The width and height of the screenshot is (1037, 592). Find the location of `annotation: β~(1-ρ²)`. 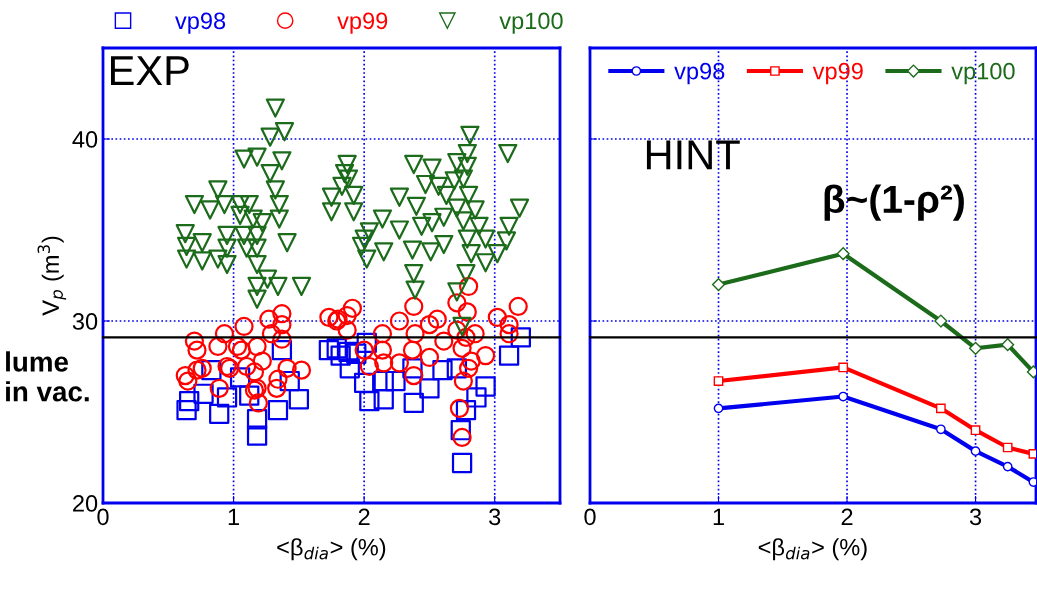

annotation: β~(1-ρ²) is located at coordinates (894, 202).